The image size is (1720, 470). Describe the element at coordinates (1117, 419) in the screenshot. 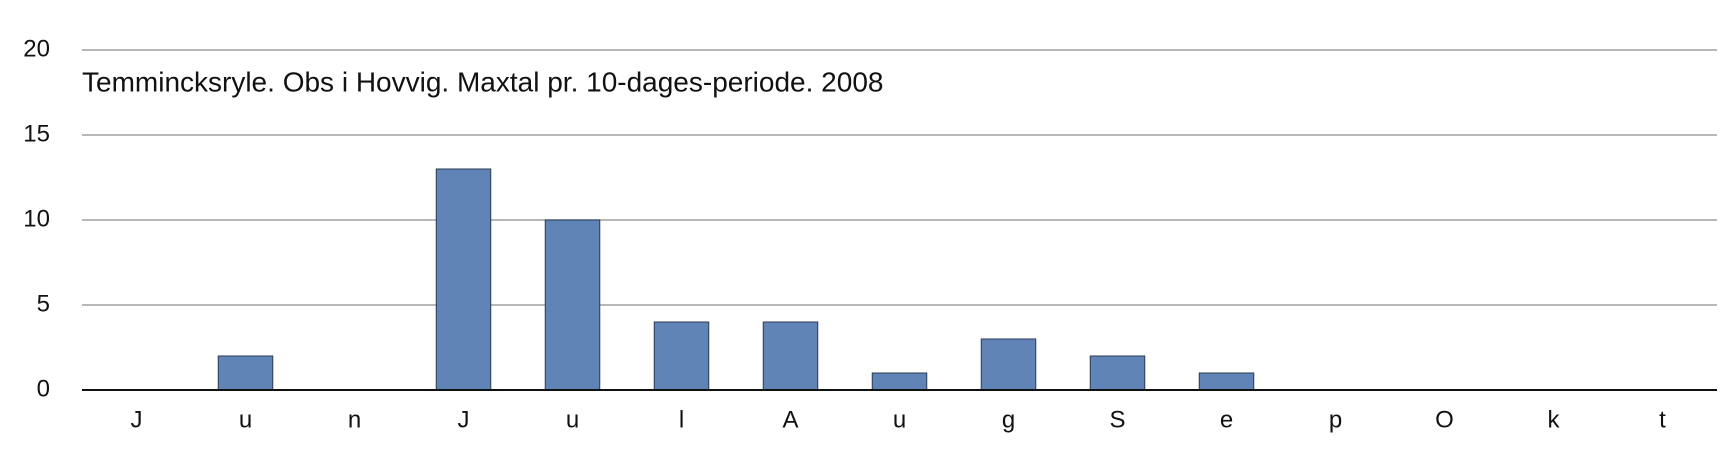

I see `x-tick-label: S` at that location.